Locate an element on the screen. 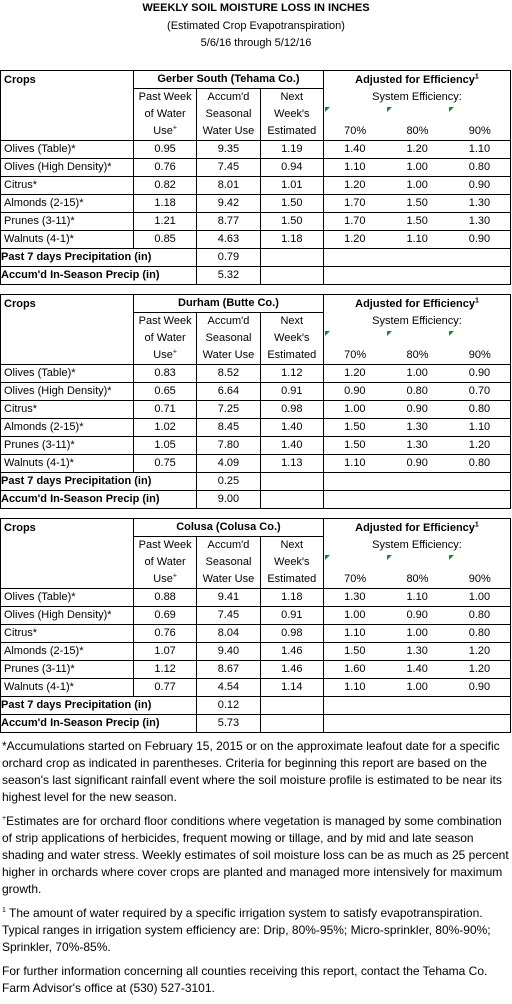  crop-row: Citrus* 0.76 8.04 0.98 1.10 1.00 0.80 is located at coordinates (255, 633).